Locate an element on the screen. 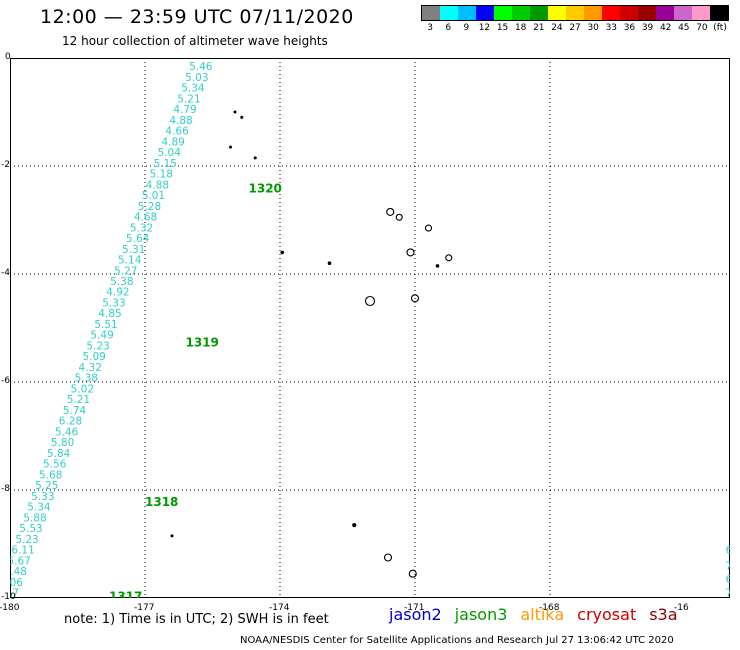 The width and height of the screenshot is (740, 650). wave-height-value: 6.06 is located at coordinates (16, 583).